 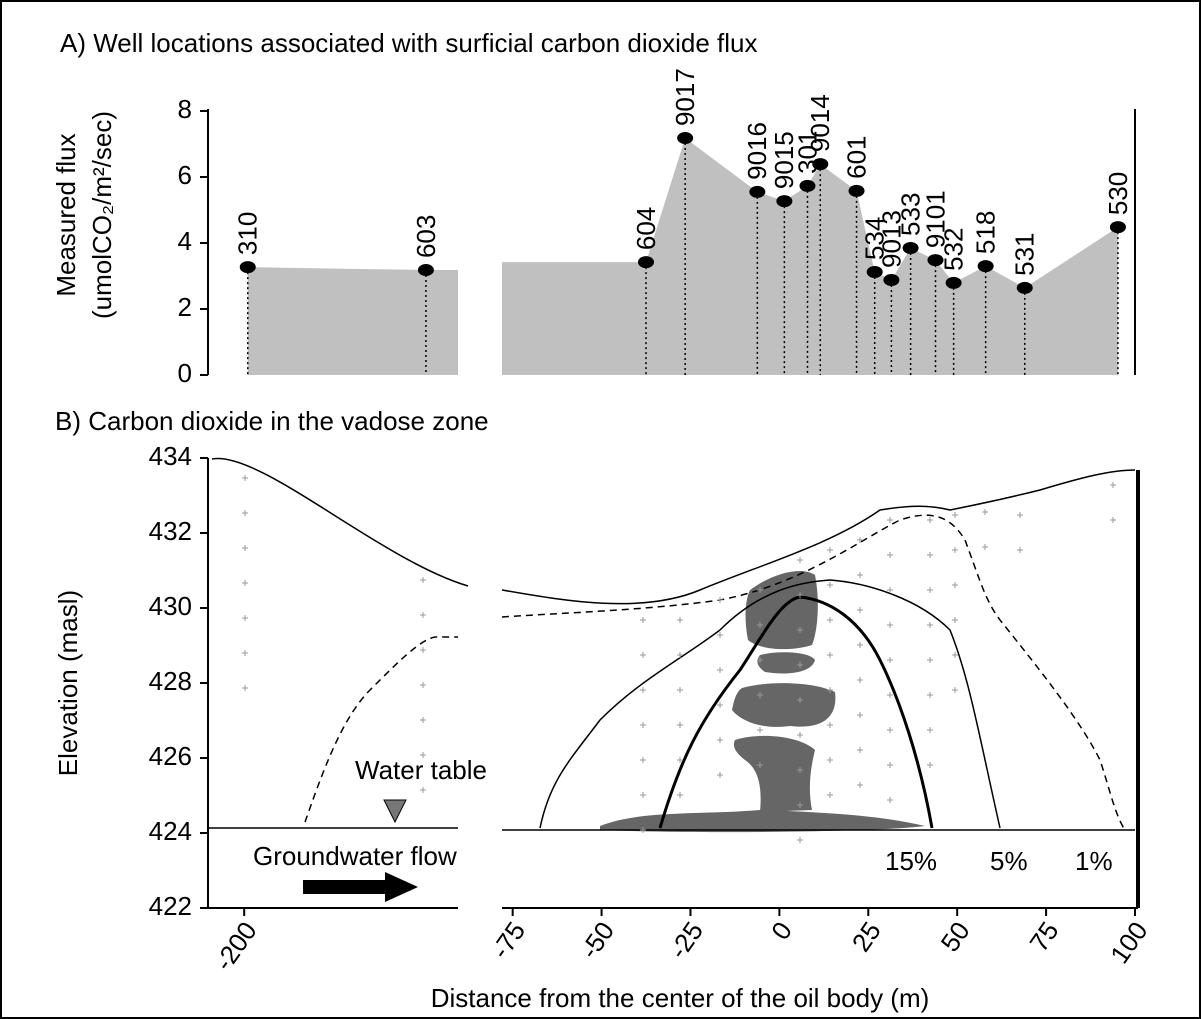 I want to click on well-label: 9015, so click(x=784, y=160).